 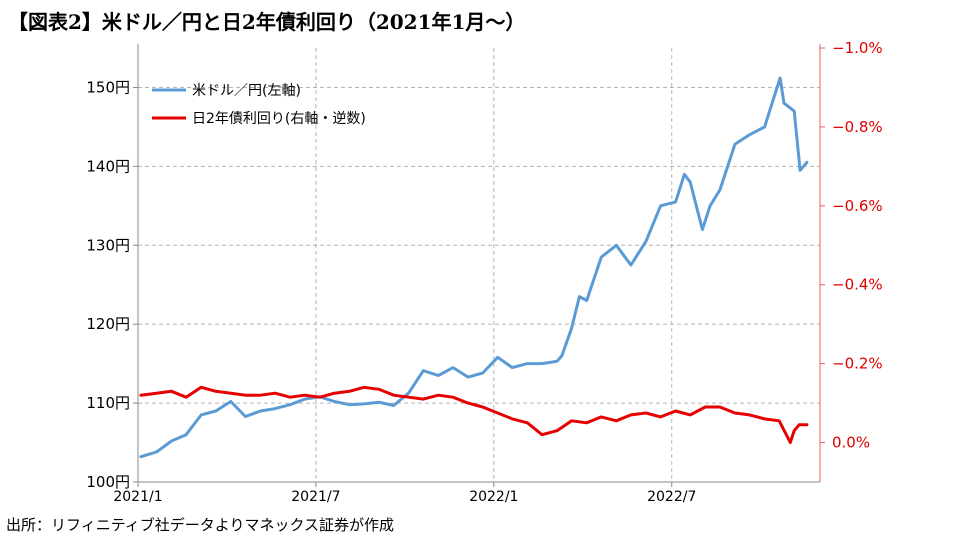 I want to click on right-tick-label: −0.8%, so click(x=857, y=127).